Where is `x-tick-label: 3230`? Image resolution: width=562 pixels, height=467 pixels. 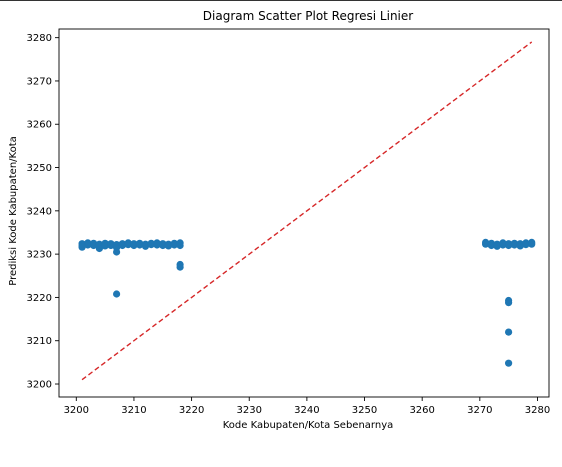 x-tick-label: 3230 is located at coordinates (249, 410).